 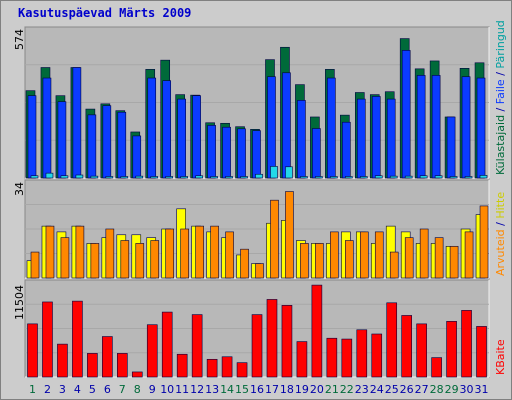 I want to click on x-tick-16: 16, so click(x=257, y=389).